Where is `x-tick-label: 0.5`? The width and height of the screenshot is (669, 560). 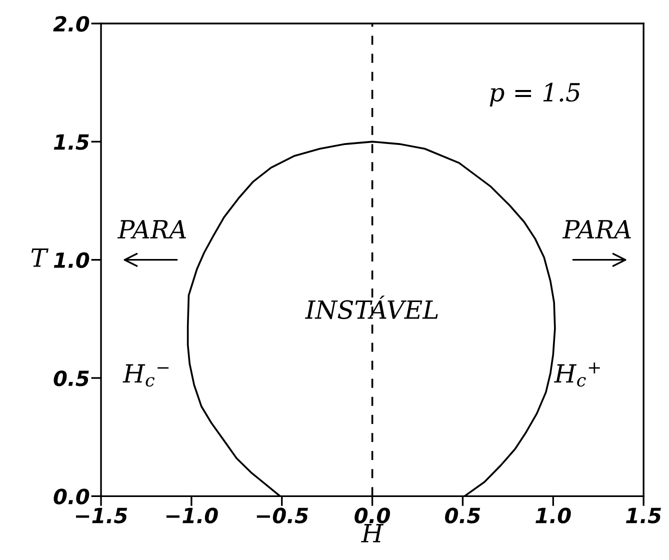 x-tick-label: 0.5 is located at coordinates (462, 516).